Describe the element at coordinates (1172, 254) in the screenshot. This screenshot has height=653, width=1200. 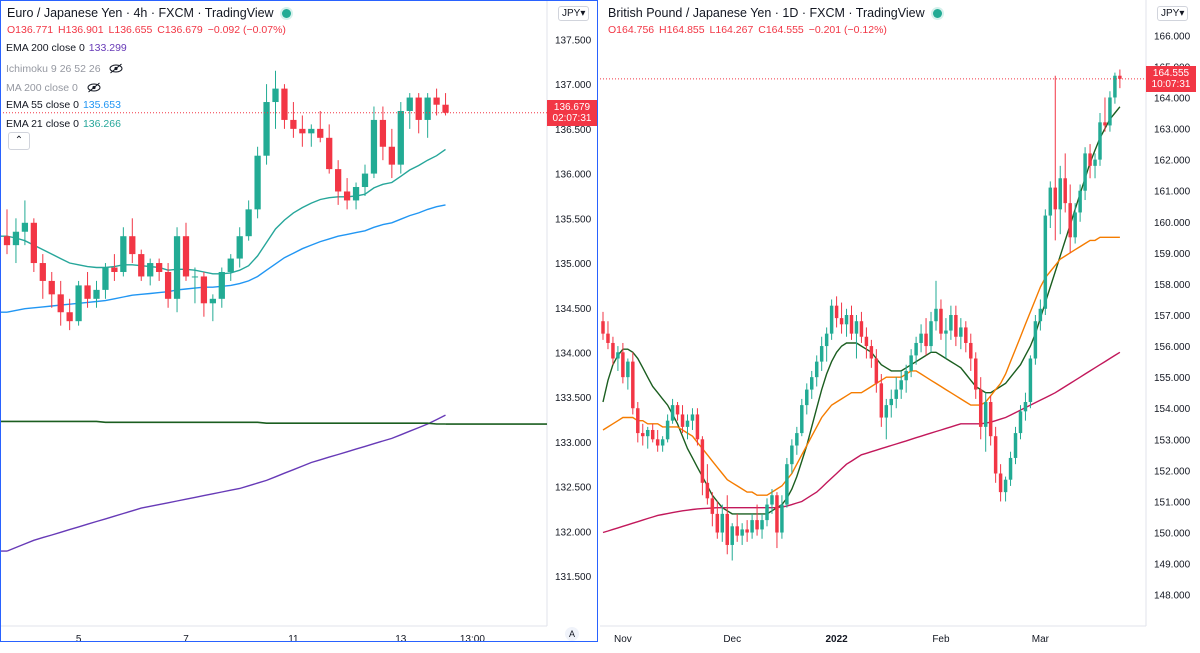
I see `price-tick-label: 159.000` at that location.